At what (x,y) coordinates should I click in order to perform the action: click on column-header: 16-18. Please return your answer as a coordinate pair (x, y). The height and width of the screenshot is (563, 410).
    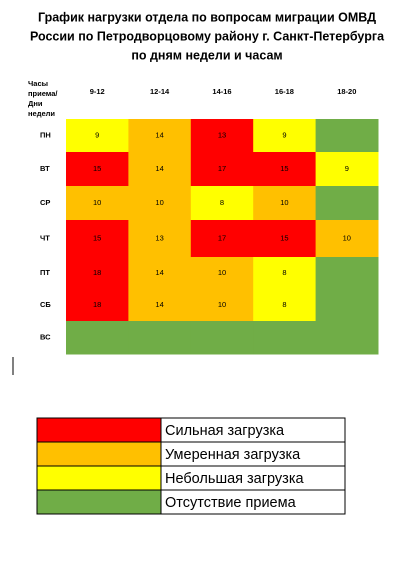
    Looking at the image, I should click on (284, 91).